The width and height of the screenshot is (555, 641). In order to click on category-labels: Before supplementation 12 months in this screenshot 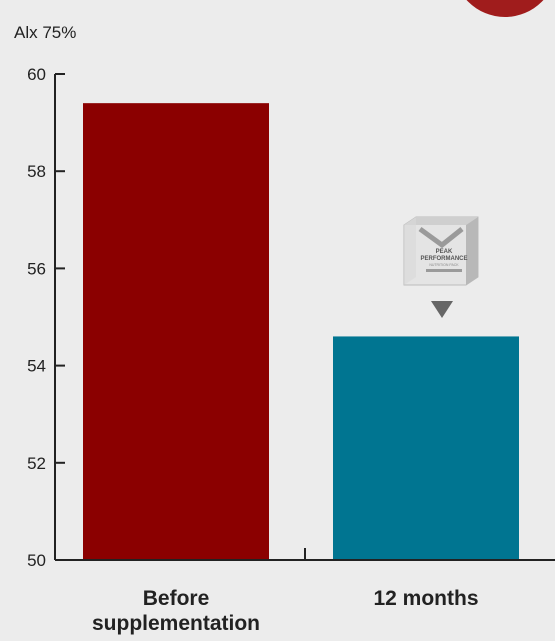, I will do `click(285, 611)`.